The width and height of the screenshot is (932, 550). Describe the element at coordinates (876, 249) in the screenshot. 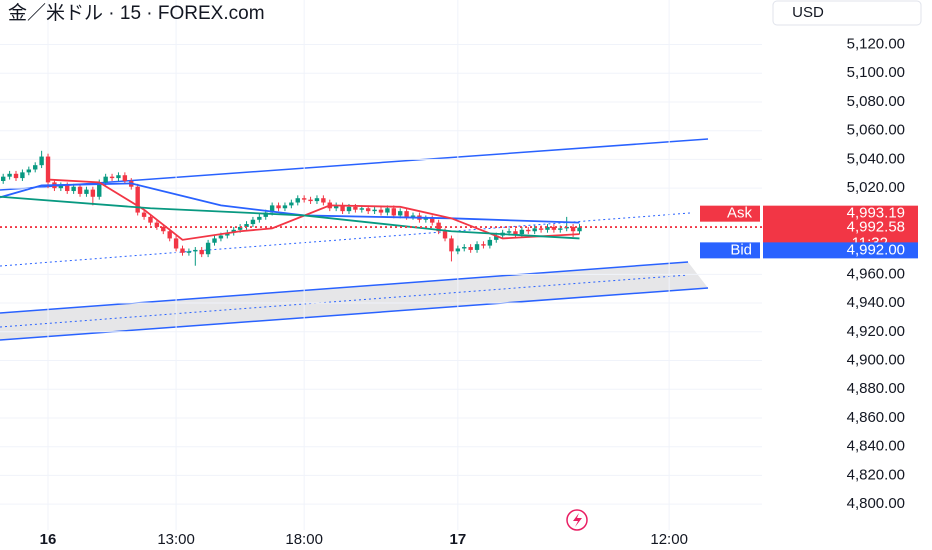

I see `price-tag-label: 4,992.00` at that location.